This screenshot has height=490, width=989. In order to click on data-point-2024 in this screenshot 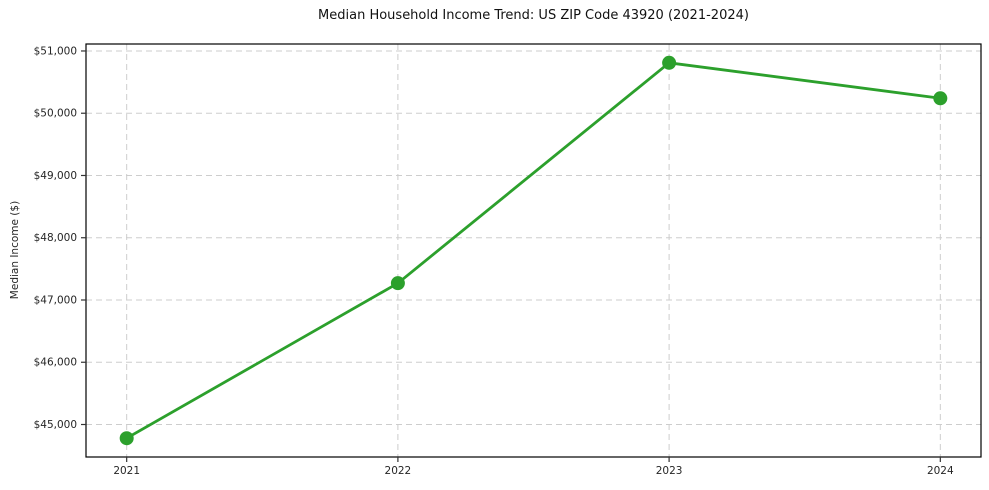, I will do `click(940, 98)`.